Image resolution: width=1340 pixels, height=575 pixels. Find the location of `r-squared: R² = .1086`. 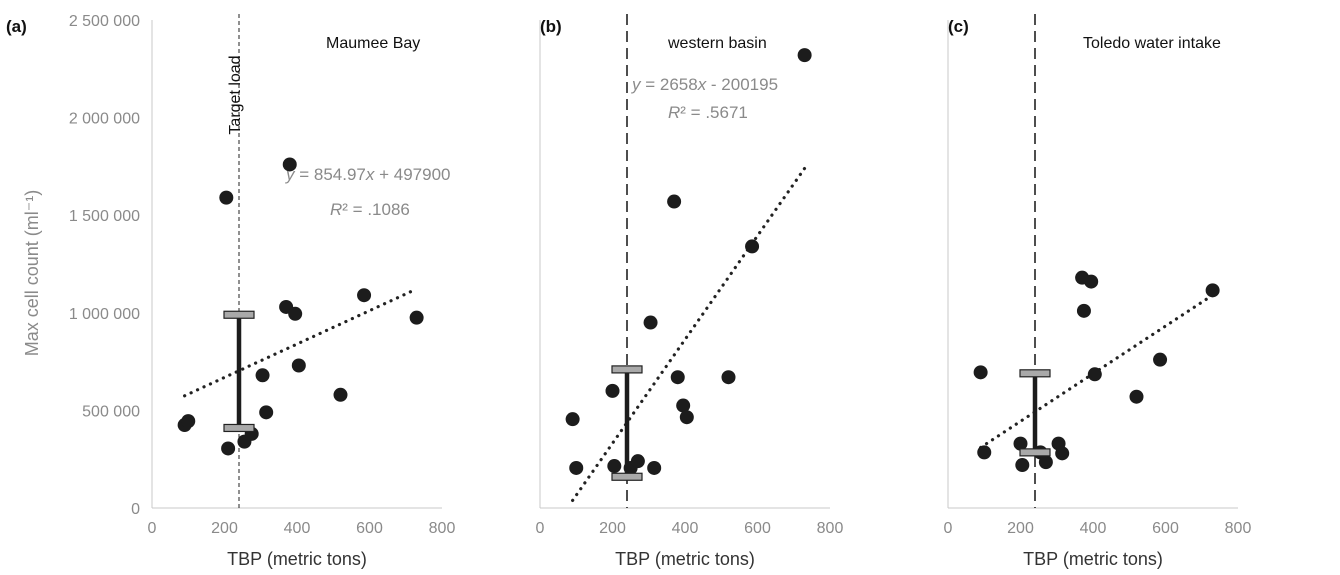

r-squared: R² = .1086 is located at coordinates (370, 209).